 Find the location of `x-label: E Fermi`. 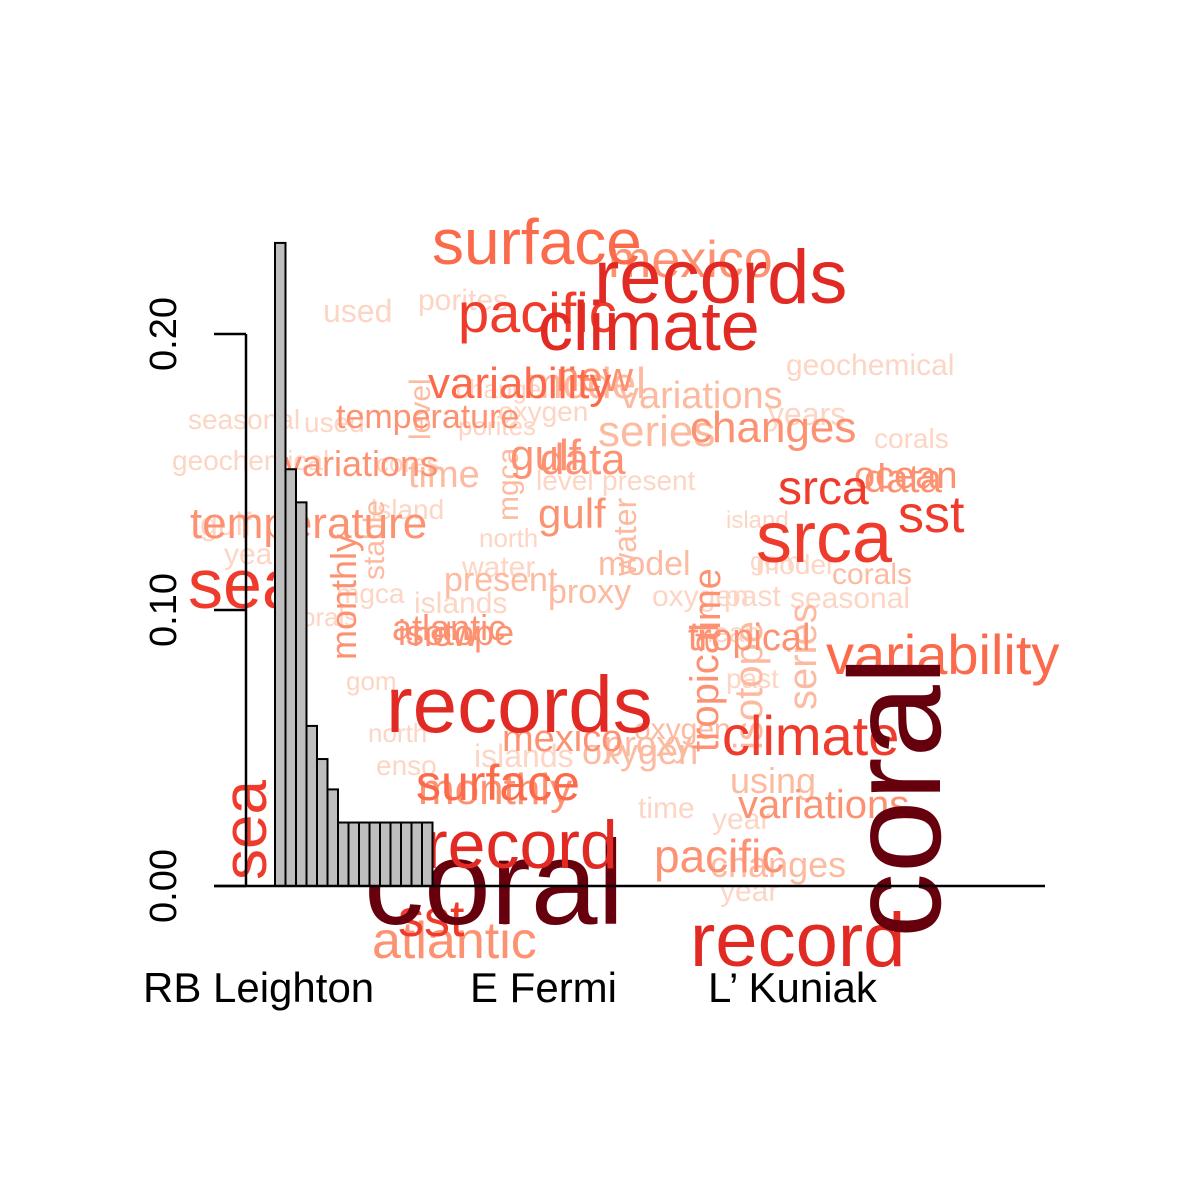

x-label: E Fermi is located at coordinates (543, 987).